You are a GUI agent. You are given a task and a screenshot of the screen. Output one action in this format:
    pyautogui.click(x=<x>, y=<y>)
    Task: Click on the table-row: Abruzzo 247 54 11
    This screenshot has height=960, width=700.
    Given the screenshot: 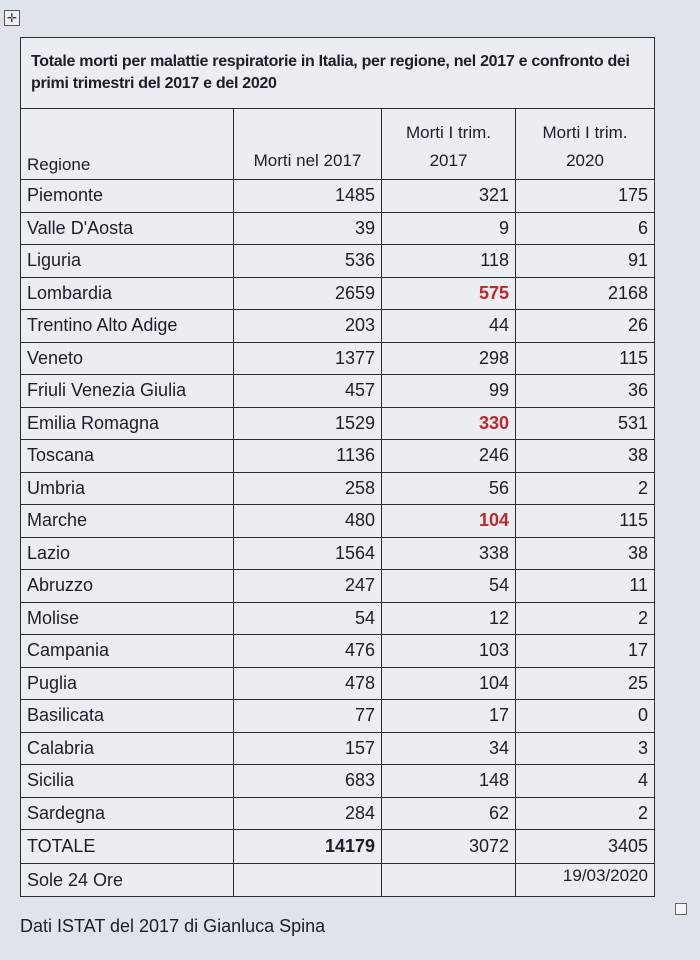 What is the action you would take?
    pyautogui.click(x=337, y=586)
    